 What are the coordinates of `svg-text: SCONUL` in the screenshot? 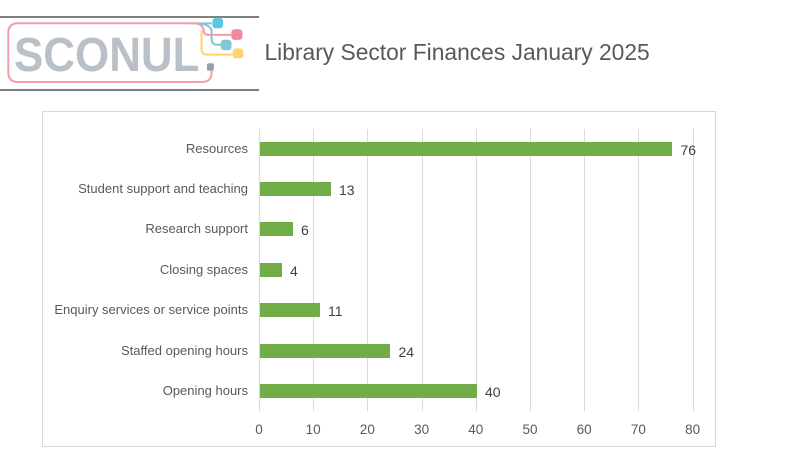 It's located at (107, 55).